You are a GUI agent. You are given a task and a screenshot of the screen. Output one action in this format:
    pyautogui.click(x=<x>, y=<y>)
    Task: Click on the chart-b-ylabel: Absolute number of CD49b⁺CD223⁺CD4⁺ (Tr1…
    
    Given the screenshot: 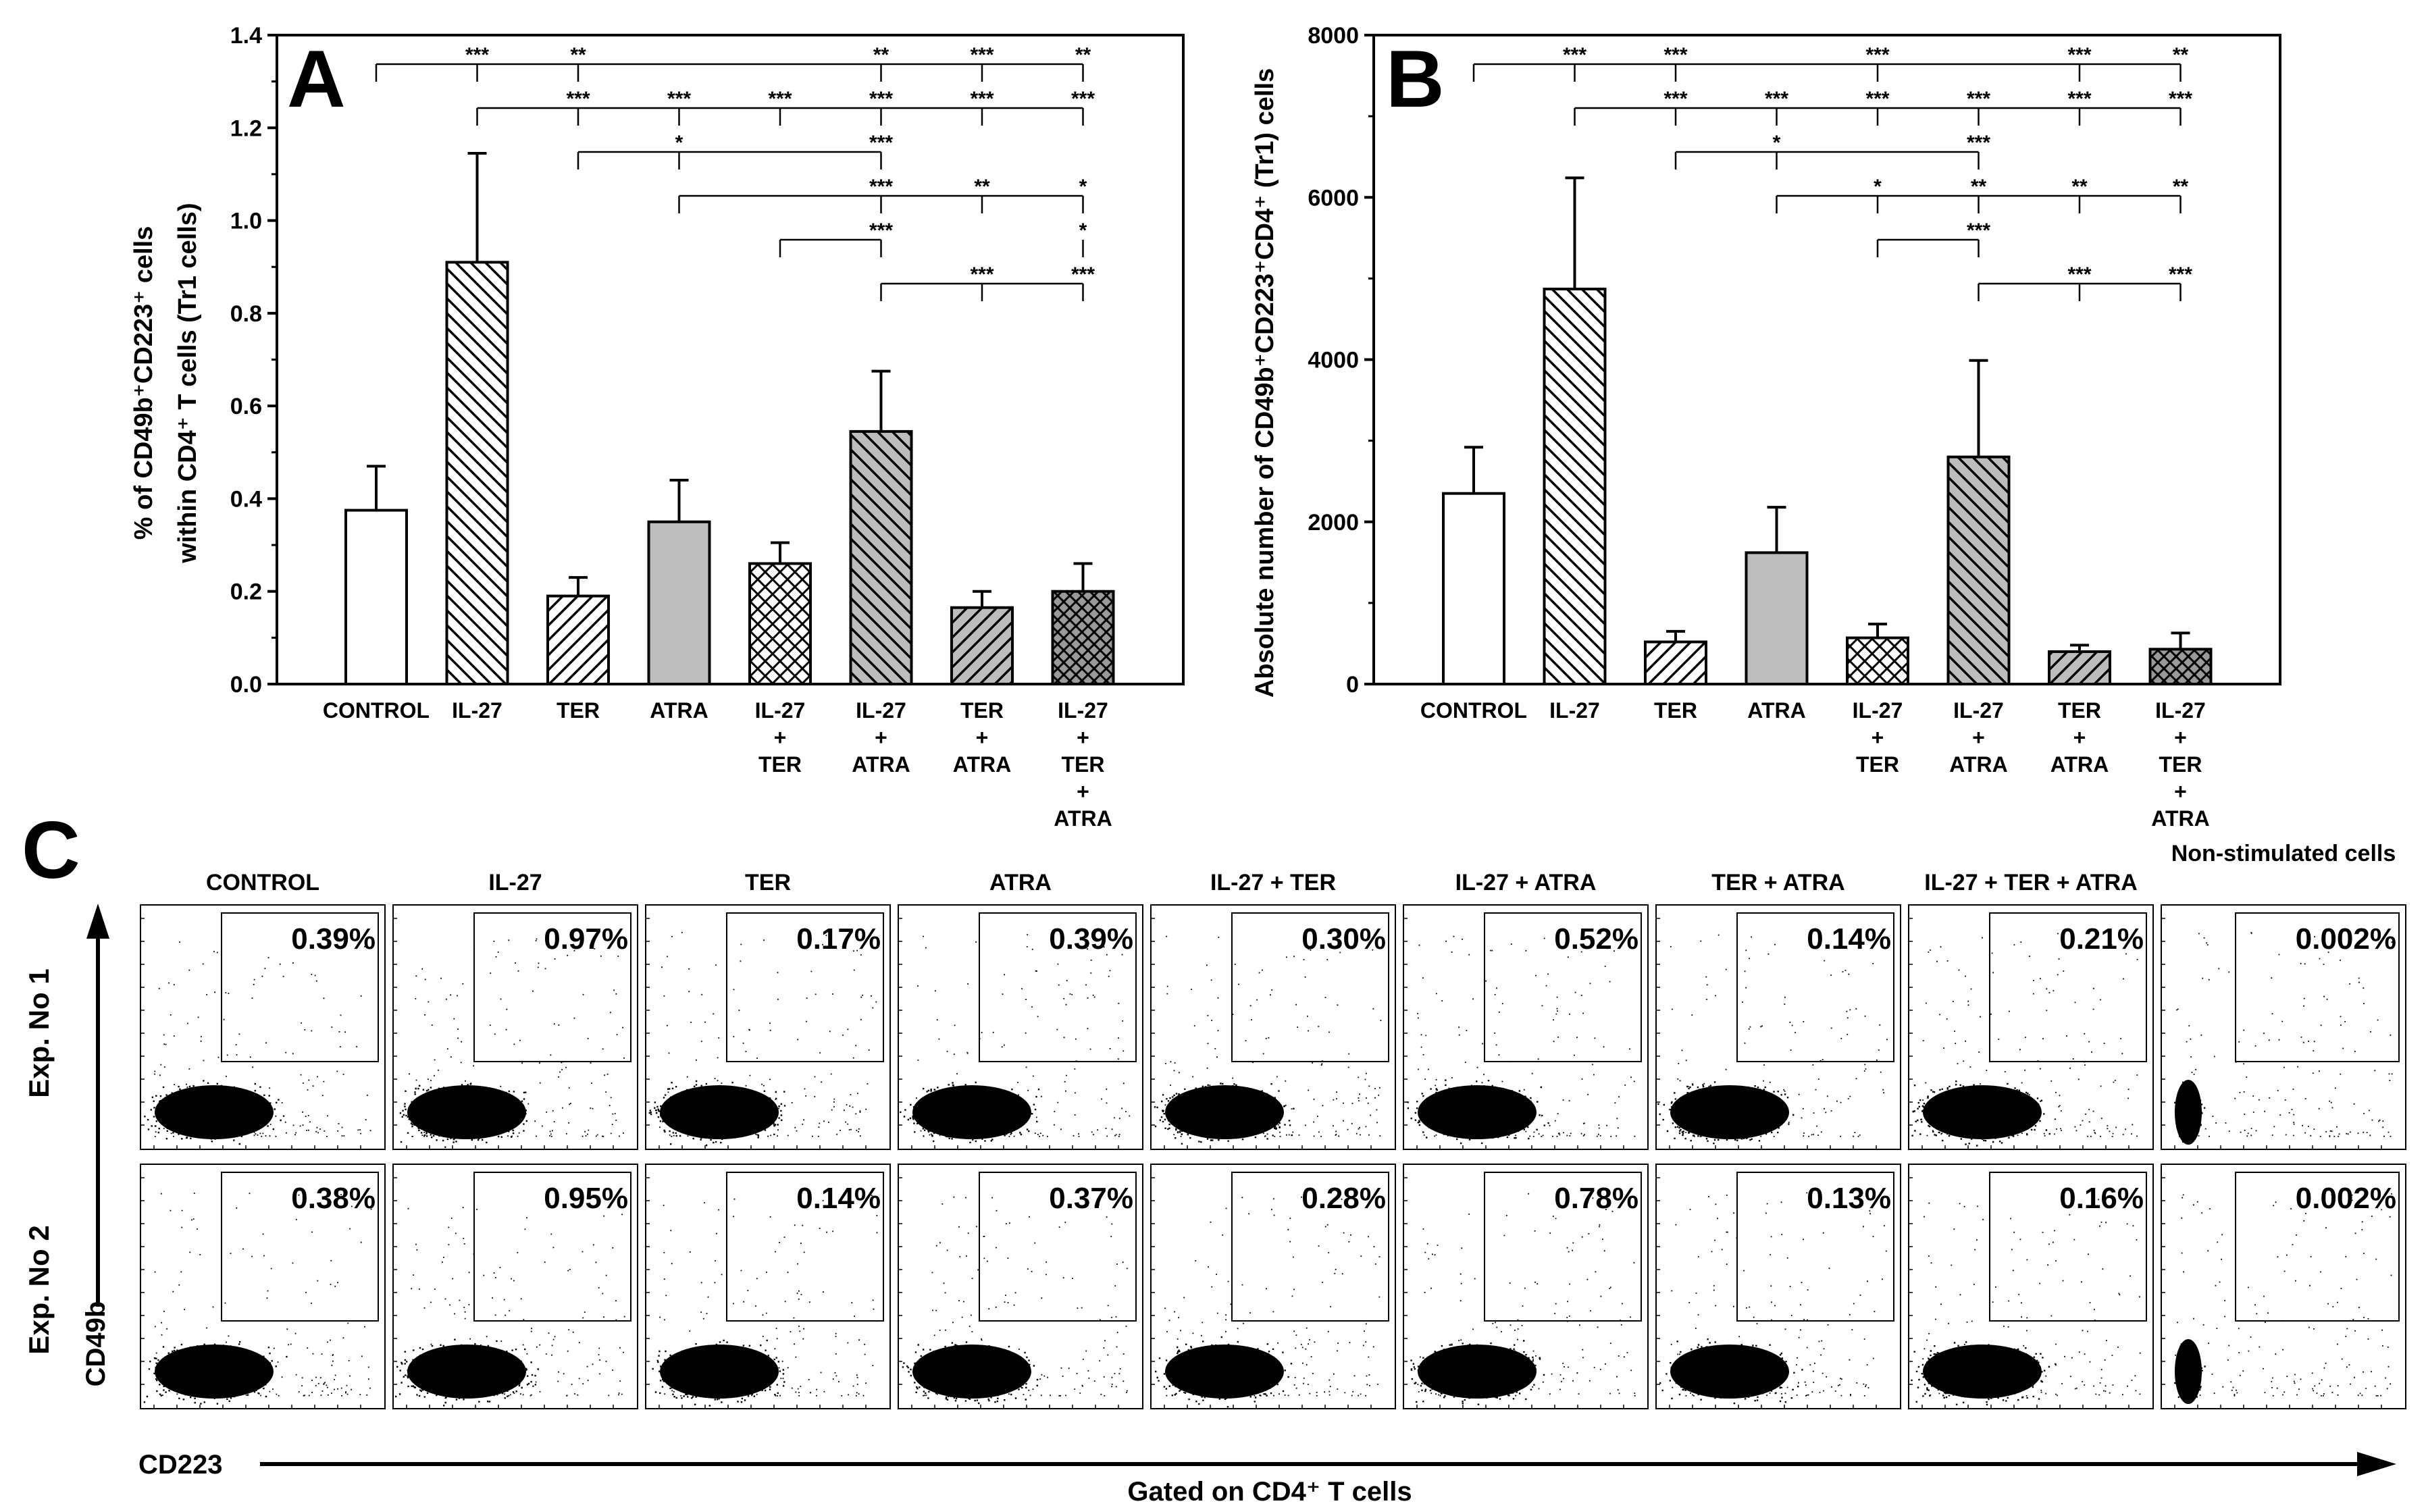 What is the action you would take?
    pyautogui.click(x=1265, y=383)
    